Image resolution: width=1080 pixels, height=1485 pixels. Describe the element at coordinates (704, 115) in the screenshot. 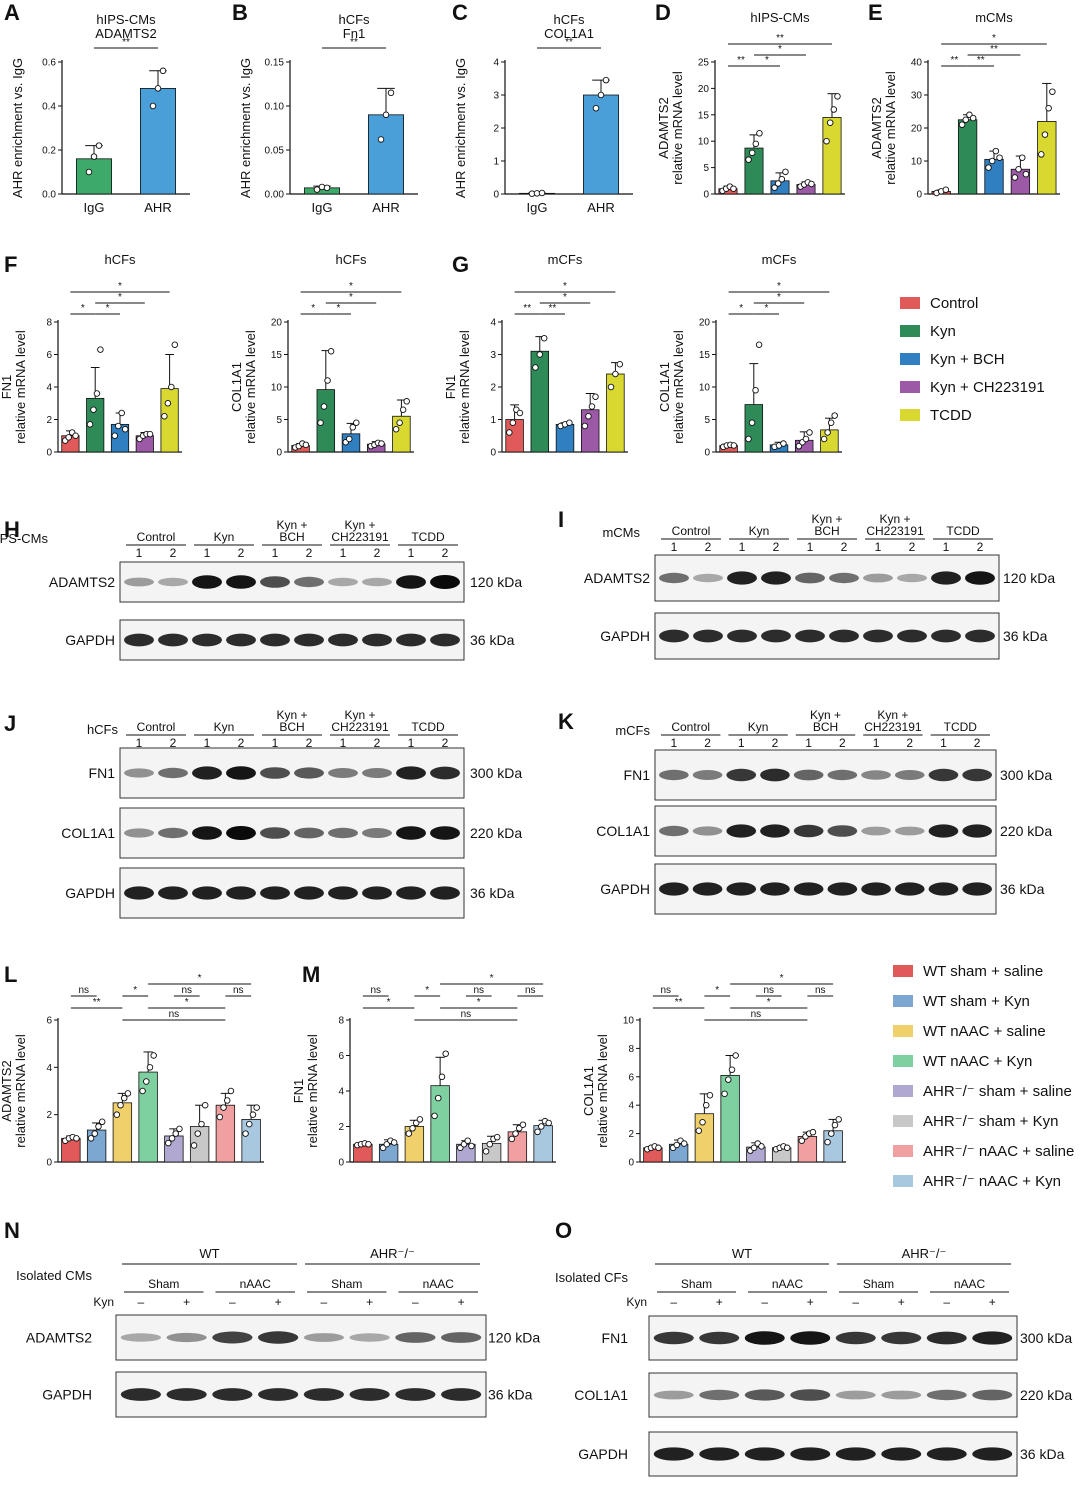

I see `y-tick-label: 15` at that location.